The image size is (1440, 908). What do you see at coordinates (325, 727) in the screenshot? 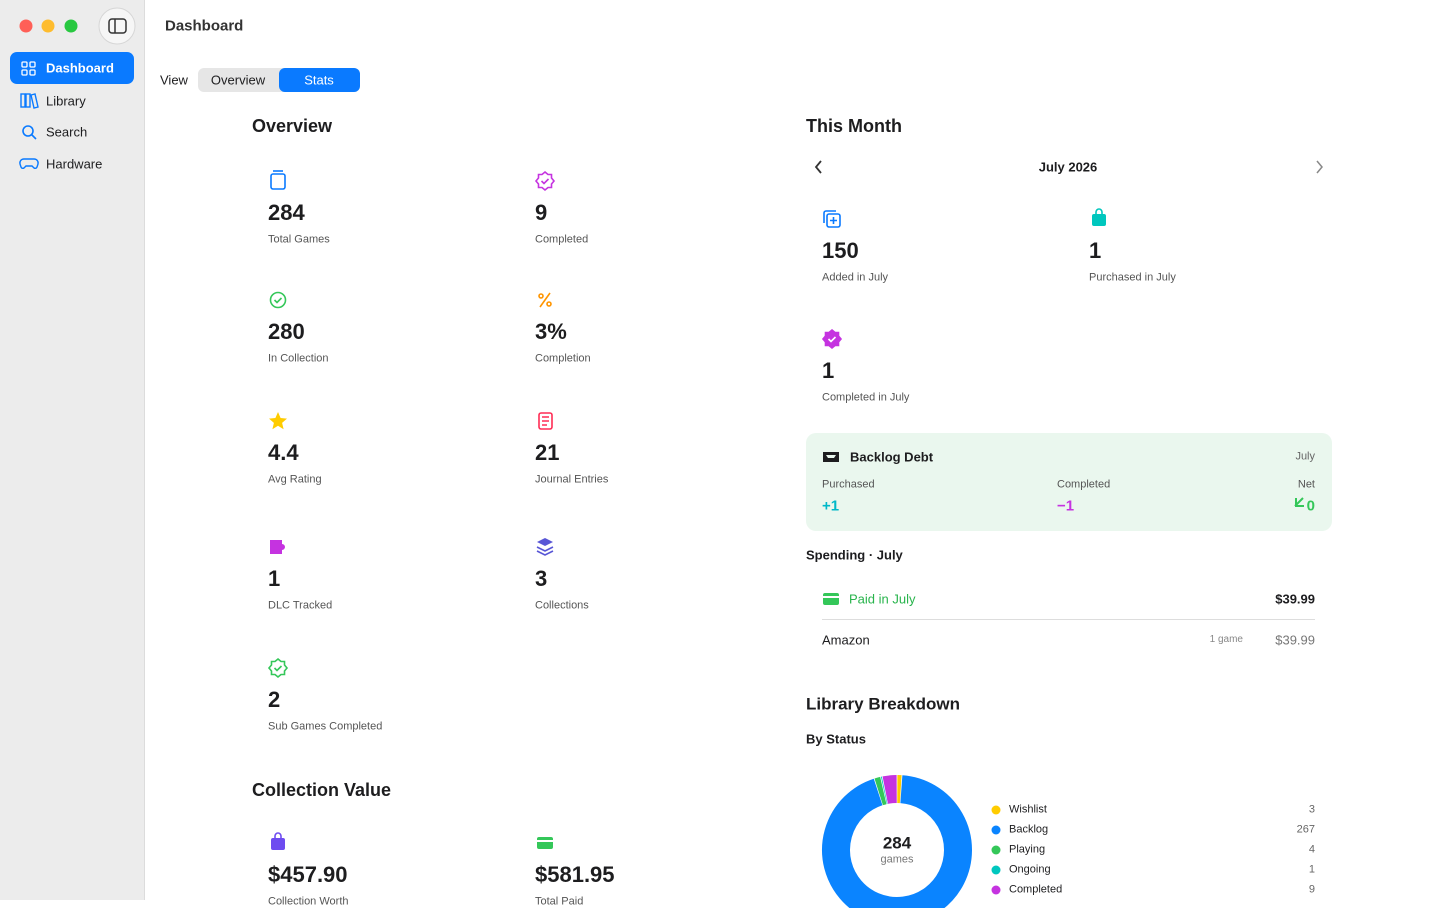
I see `stat-label: Sub Games Completed` at bounding box center [325, 727].